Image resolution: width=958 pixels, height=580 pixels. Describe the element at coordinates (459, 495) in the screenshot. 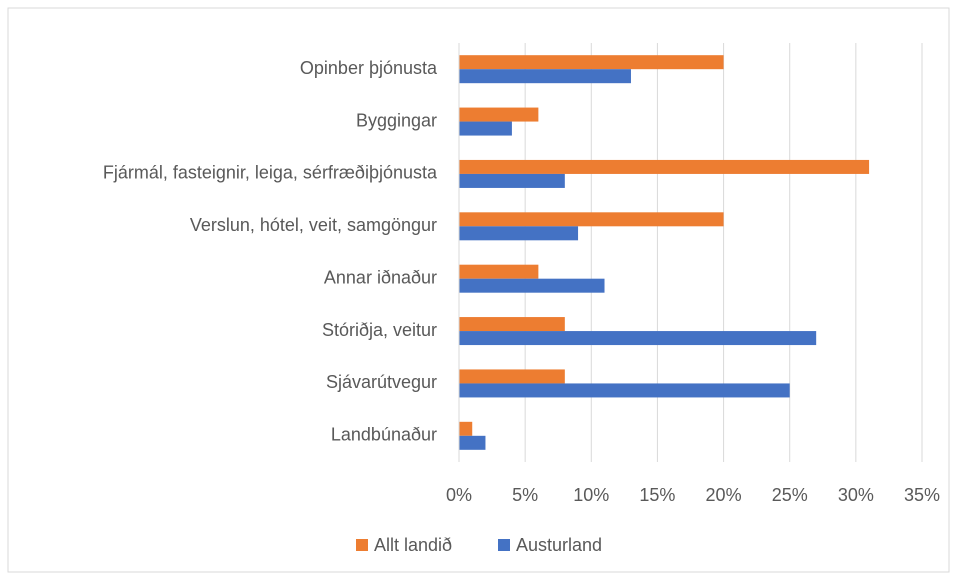

I see `x-tick-label: 0%` at that location.